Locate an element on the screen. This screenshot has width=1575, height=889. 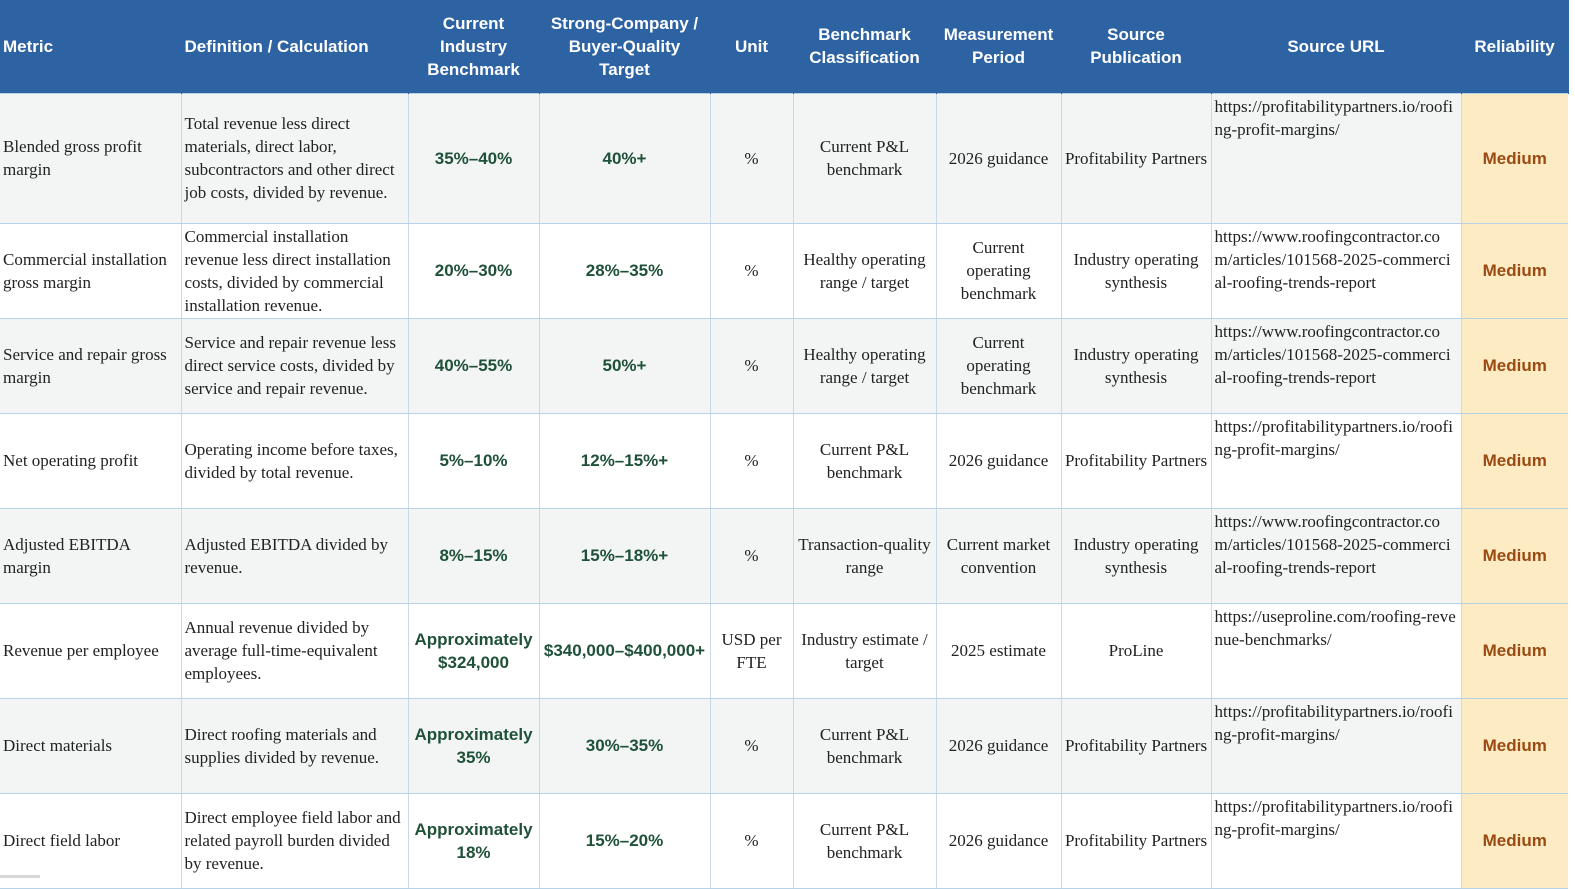
cell-benchmark: 8%–15% is located at coordinates (474, 555).